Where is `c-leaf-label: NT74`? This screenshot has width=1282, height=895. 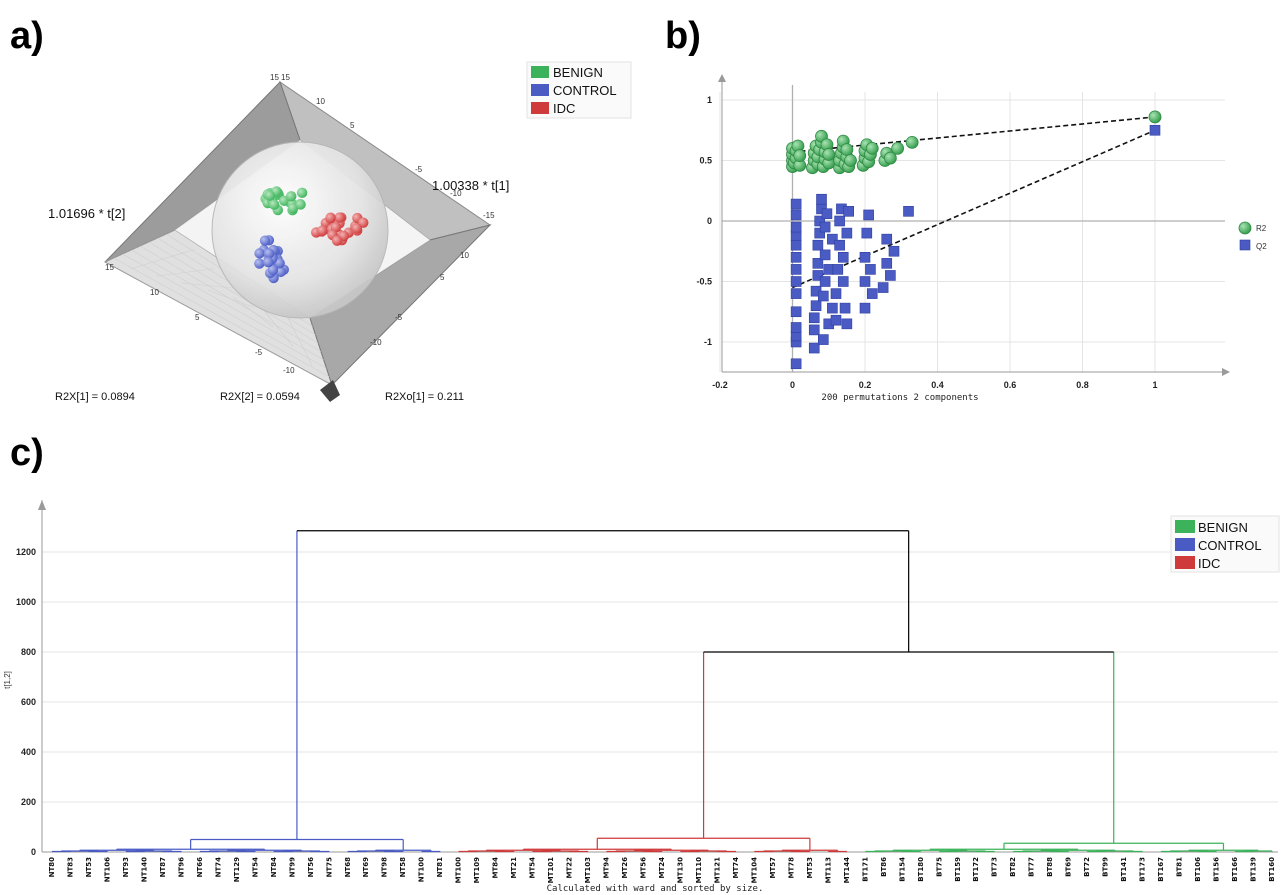 c-leaf-label: NT74 is located at coordinates (218, 867).